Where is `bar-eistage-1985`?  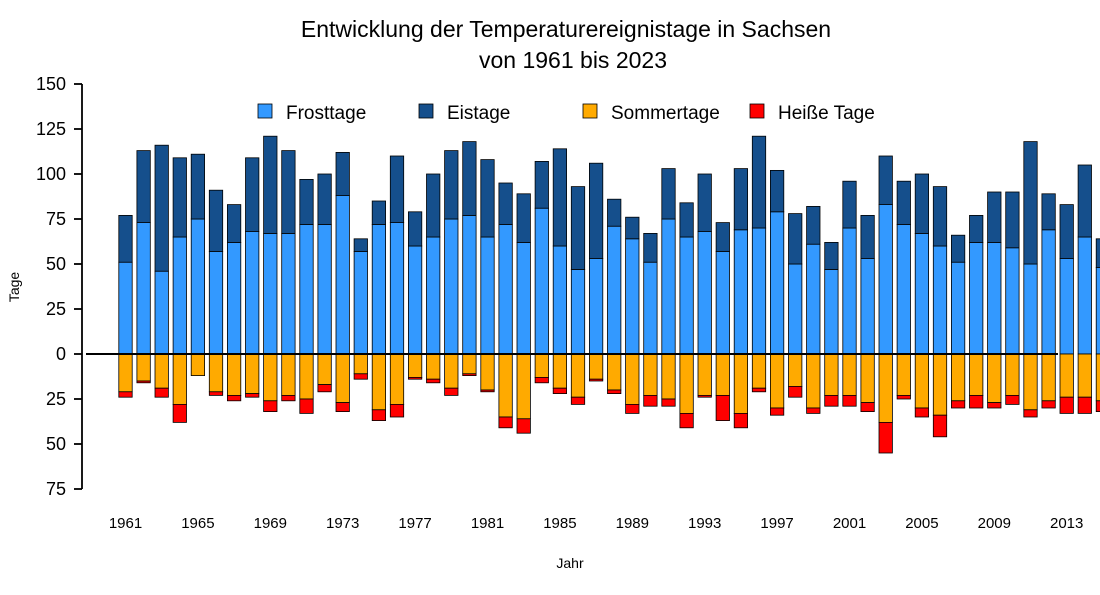 bar-eistage-1985 is located at coordinates (560, 197).